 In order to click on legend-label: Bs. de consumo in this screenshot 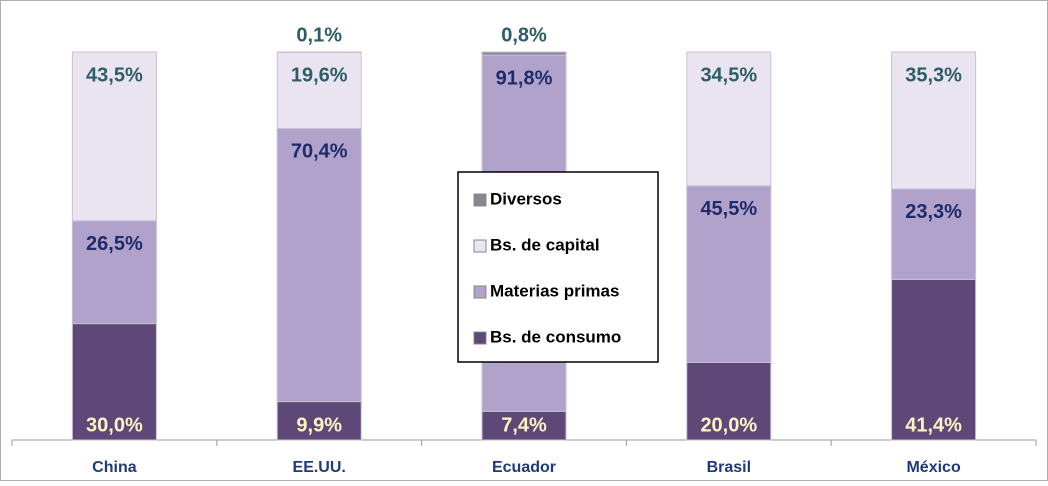, I will do `click(555, 336)`.